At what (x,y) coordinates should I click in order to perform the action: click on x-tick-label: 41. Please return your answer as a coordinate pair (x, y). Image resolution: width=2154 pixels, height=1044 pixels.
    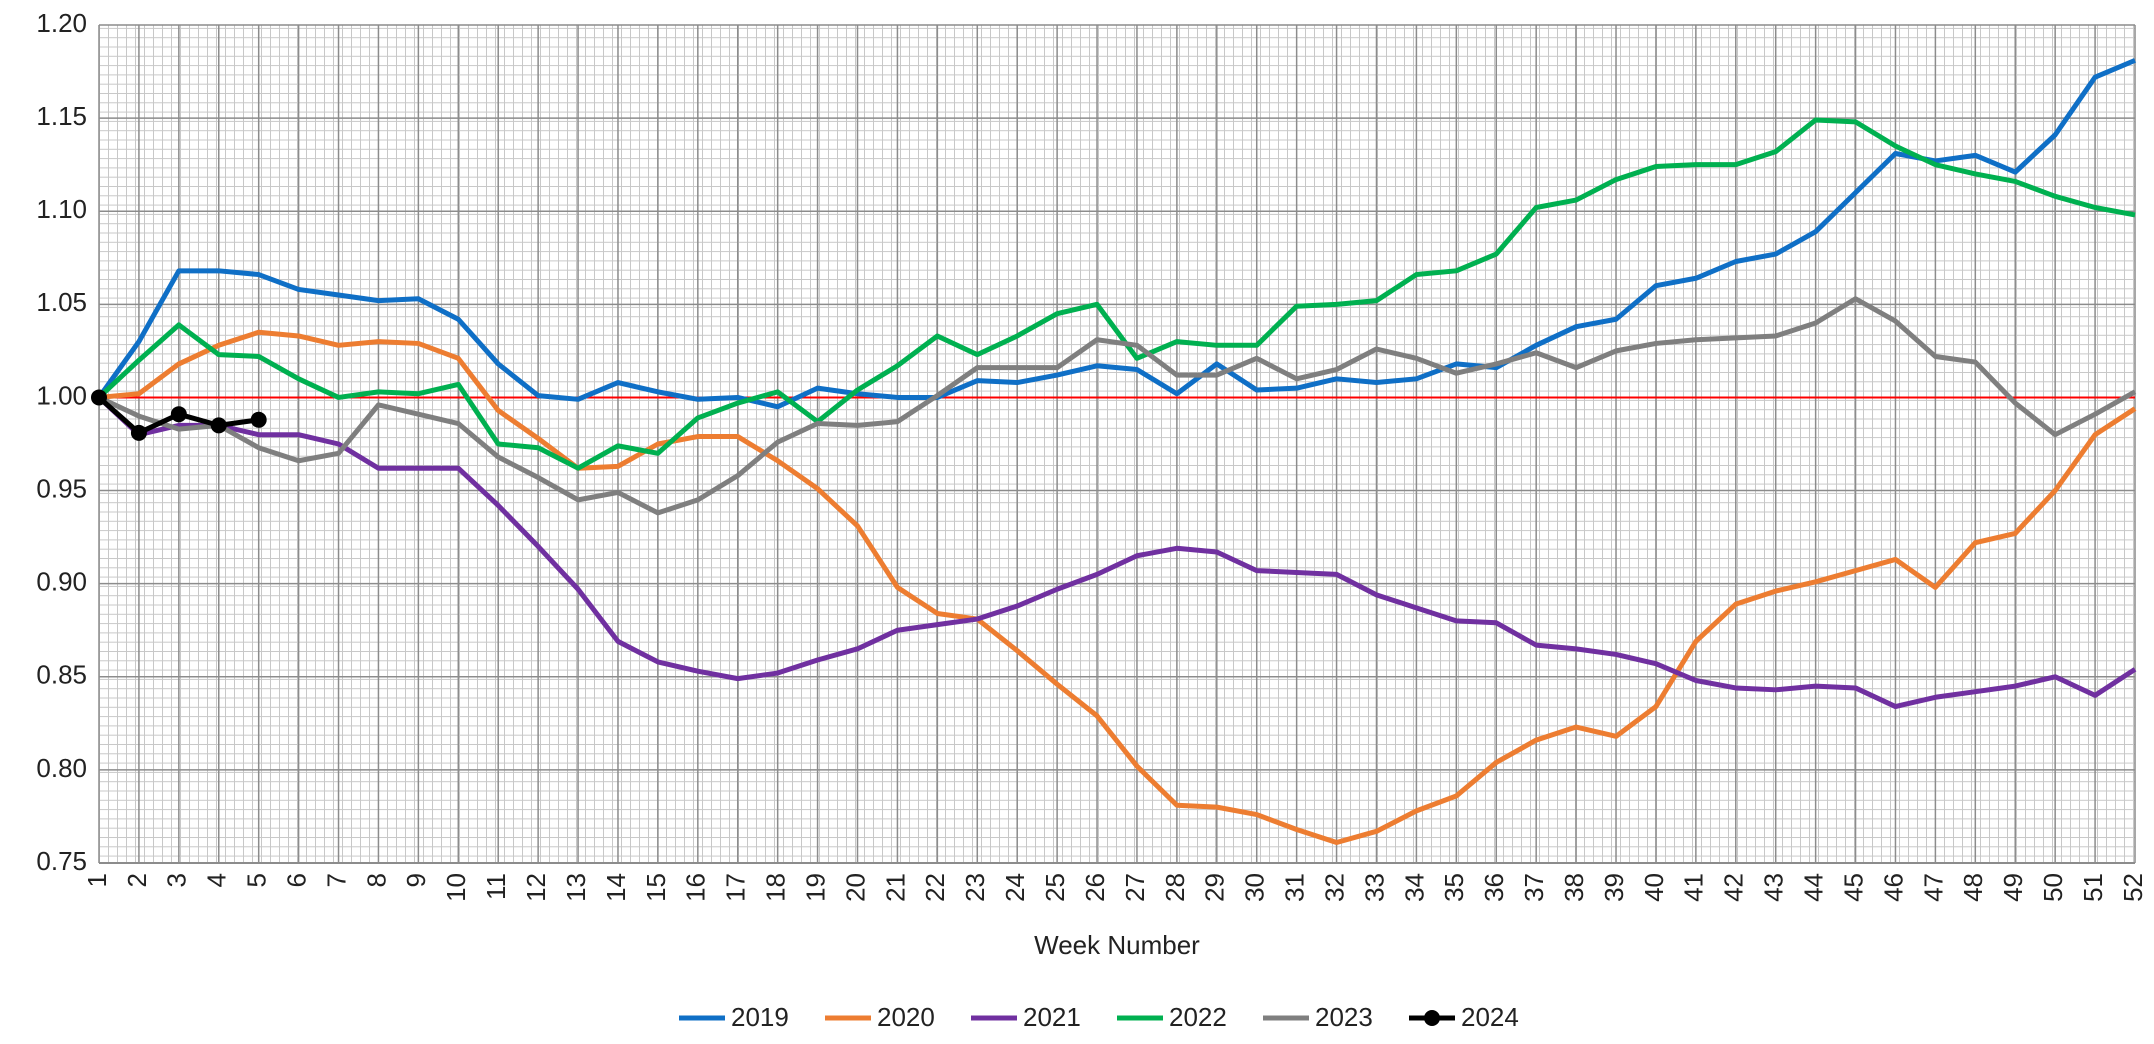
    Looking at the image, I should click on (1694, 887).